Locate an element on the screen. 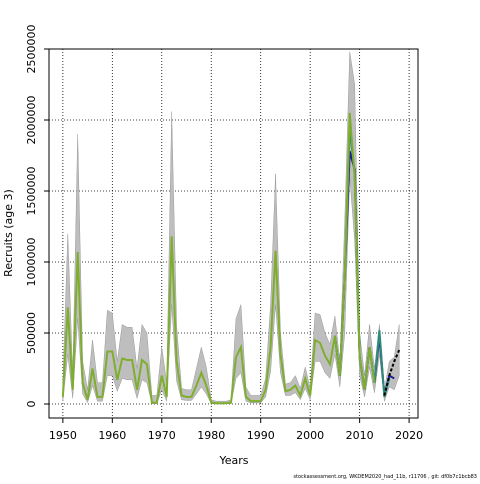 The width and height of the screenshot is (480, 484). x-tick-label: 2000 is located at coordinates (310, 435).